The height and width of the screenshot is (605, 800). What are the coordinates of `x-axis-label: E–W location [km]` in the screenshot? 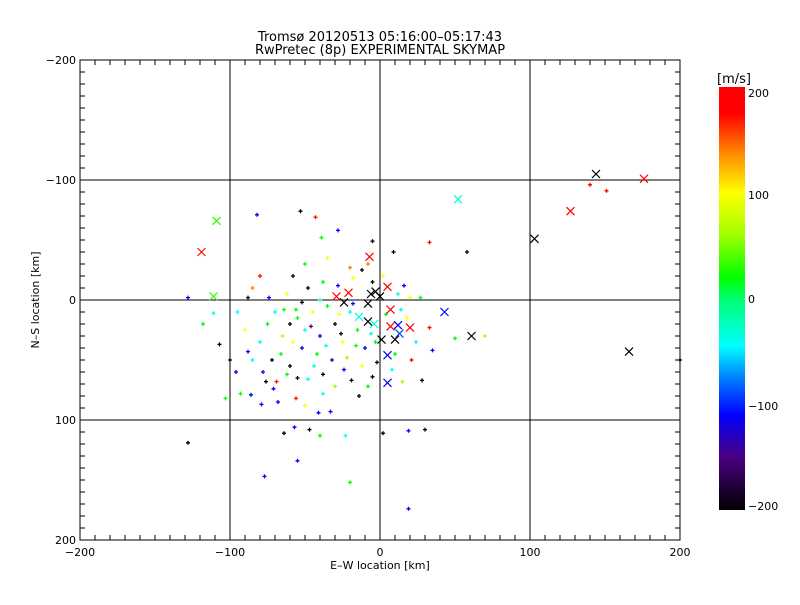 It's located at (380, 565).